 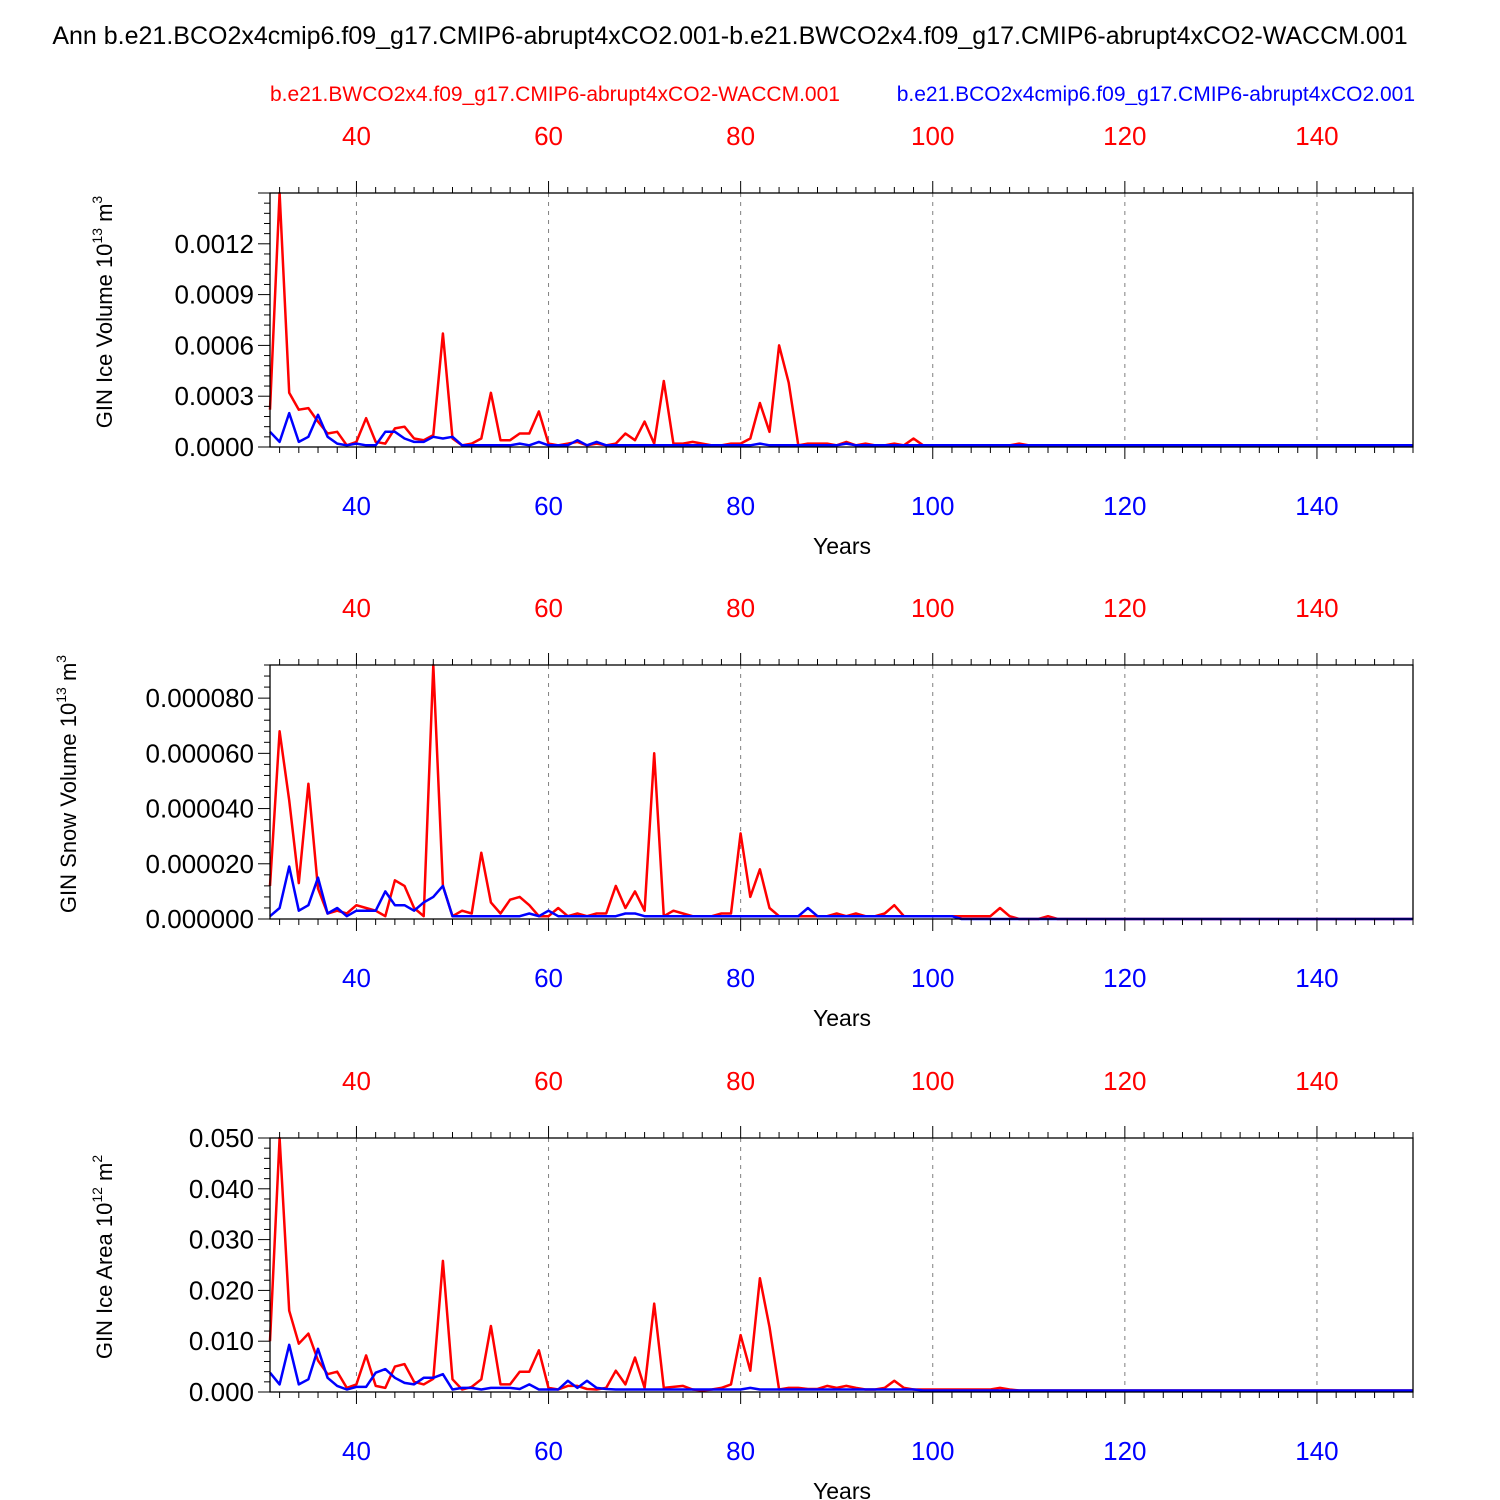 I want to click on y-axis-title-superscript: 2, so click(x=97, y=1159).